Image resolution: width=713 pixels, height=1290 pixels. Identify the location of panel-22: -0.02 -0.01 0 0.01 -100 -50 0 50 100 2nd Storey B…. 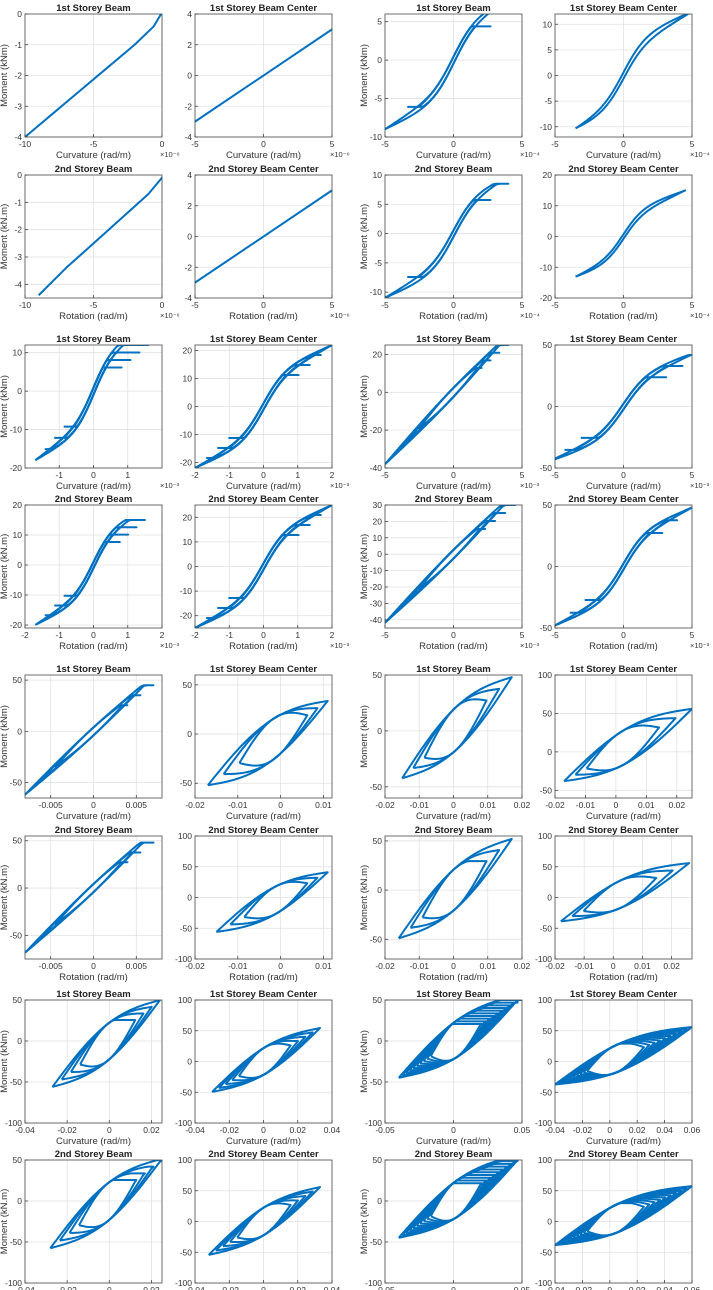
(254, 904).